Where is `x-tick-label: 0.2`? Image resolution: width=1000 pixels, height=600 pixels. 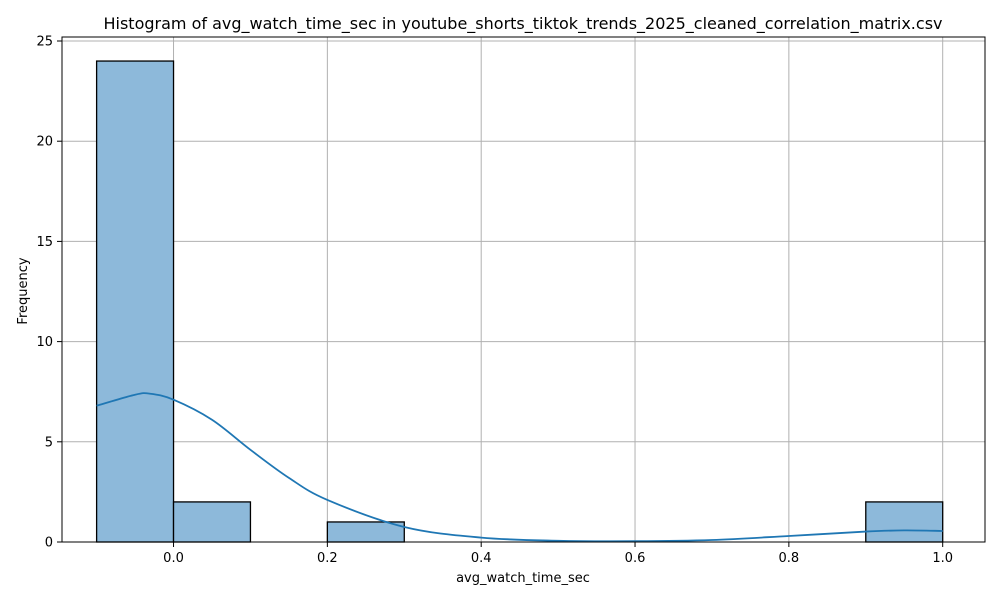 x-tick-label: 0.2 is located at coordinates (327, 558).